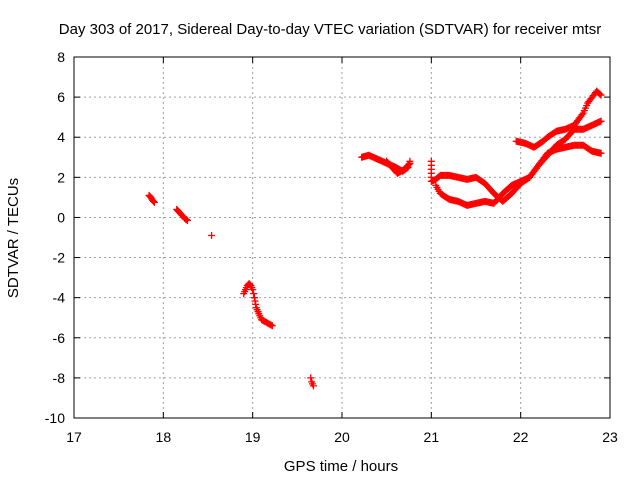 The height and width of the screenshot is (480, 640). Describe the element at coordinates (521, 437) in the screenshot. I see `x-tick-label: 22` at that location.